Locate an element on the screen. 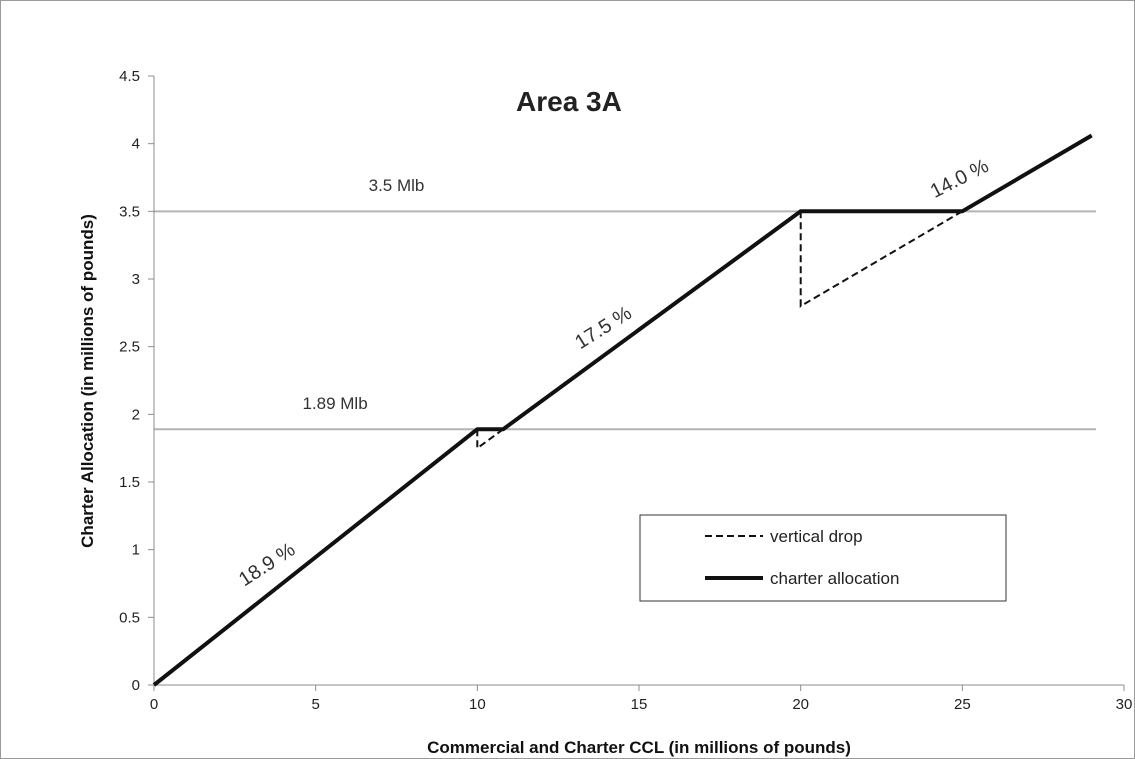 Image resolution: width=1135 pixels, height=759 pixels. x-tick-label: 15 is located at coordinates (639, 704).